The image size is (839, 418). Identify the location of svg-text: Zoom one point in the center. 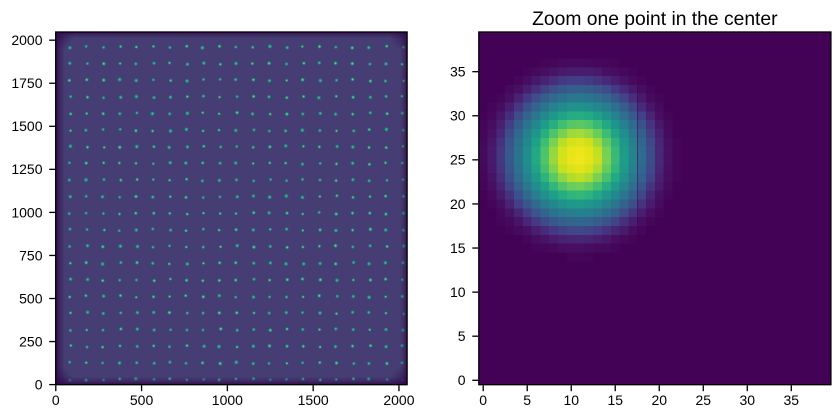
(655, 19).